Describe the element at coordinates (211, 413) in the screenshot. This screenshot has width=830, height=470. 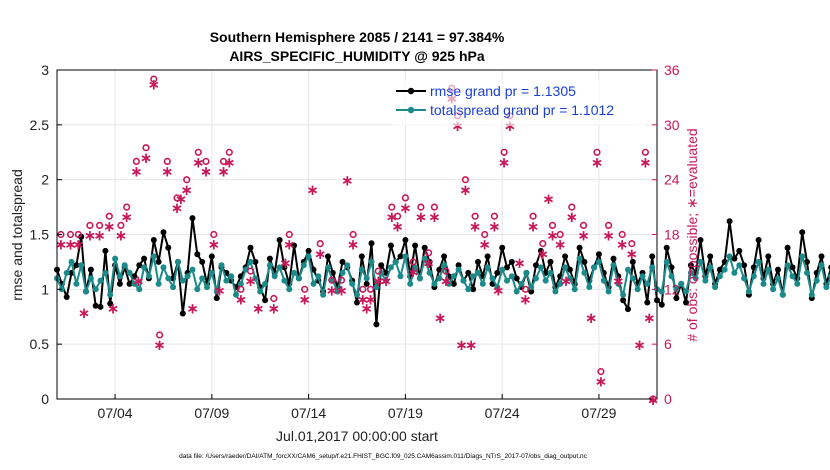
I see `x-tick-label: 07/09` at that location.